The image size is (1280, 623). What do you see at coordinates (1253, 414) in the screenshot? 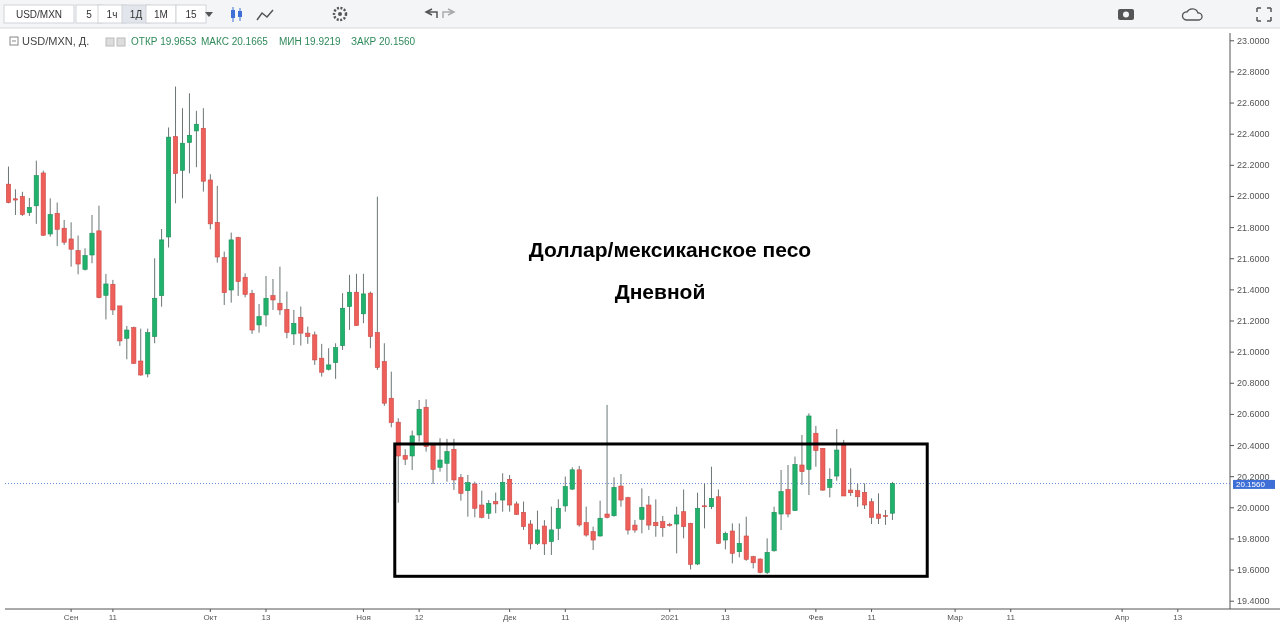
I see `y-tick-label: 20.6000` at bounding box center [1253, 414].